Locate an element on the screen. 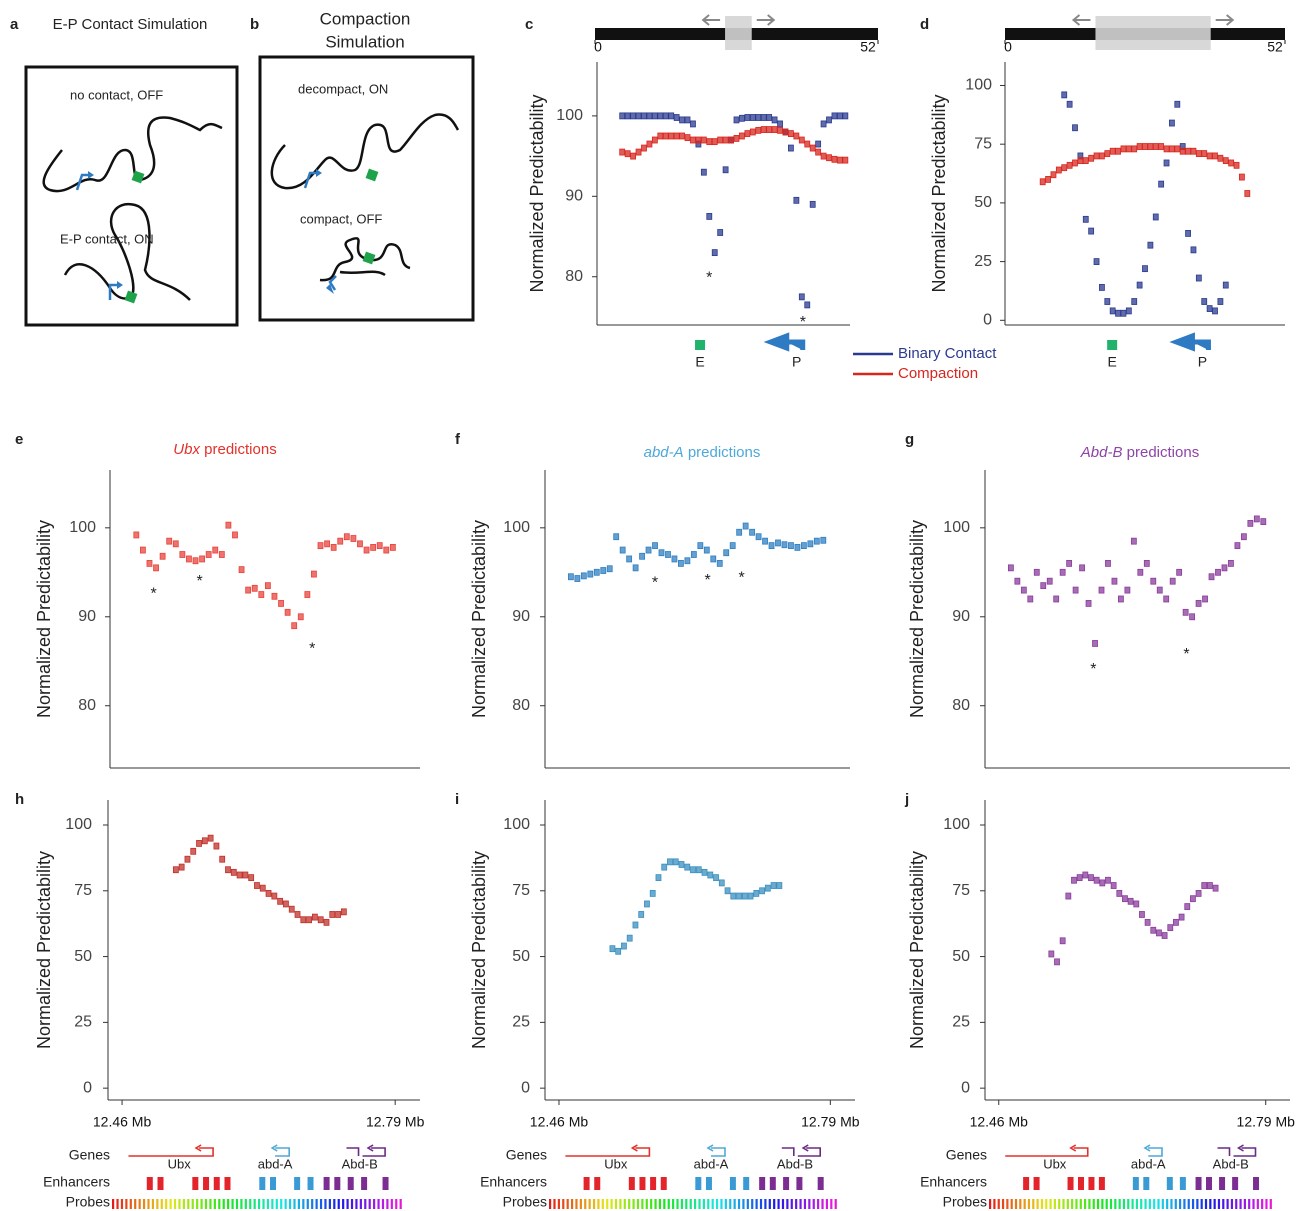 This screenshot has height=1211, width=1304. highlight is located at coordinates (1153, 33).